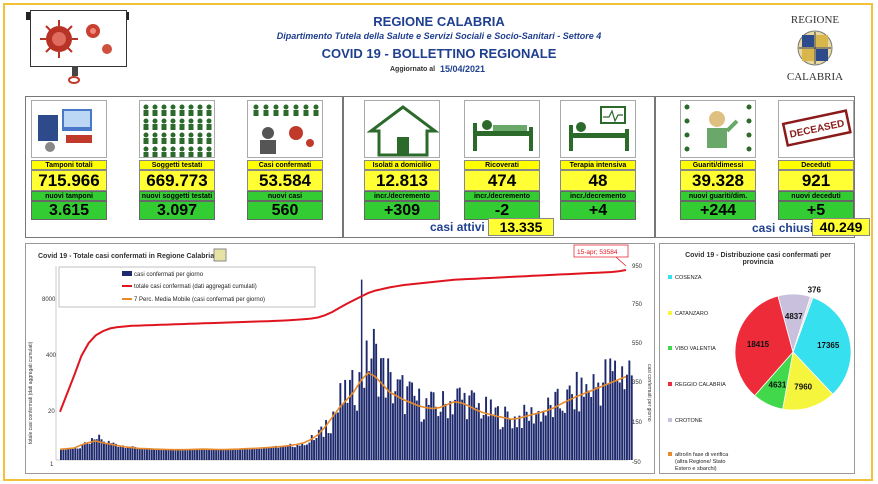  What do you see at coordinates (184, 167) in the screenshot?
I see `testing-panel` at bounding box center [184, 167].